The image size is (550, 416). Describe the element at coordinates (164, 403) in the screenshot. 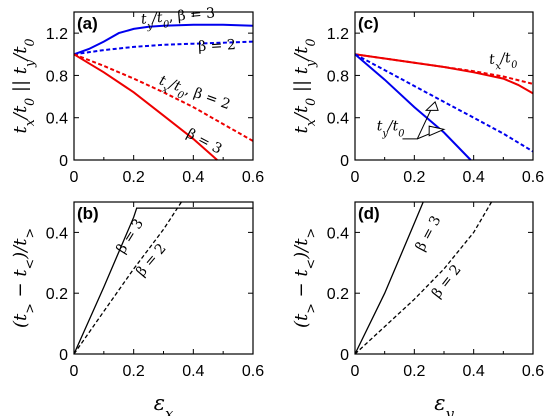

I see `x-axis-label: εx` at that location.